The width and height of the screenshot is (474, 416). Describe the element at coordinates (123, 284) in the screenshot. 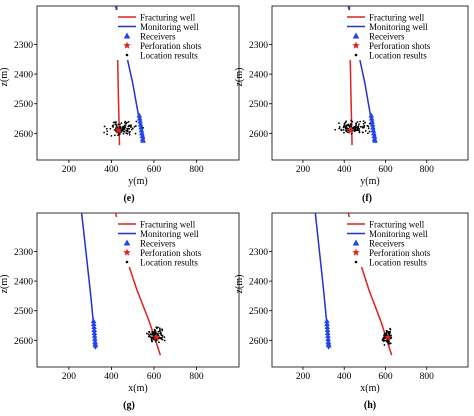

I see `plot-area` at that location.